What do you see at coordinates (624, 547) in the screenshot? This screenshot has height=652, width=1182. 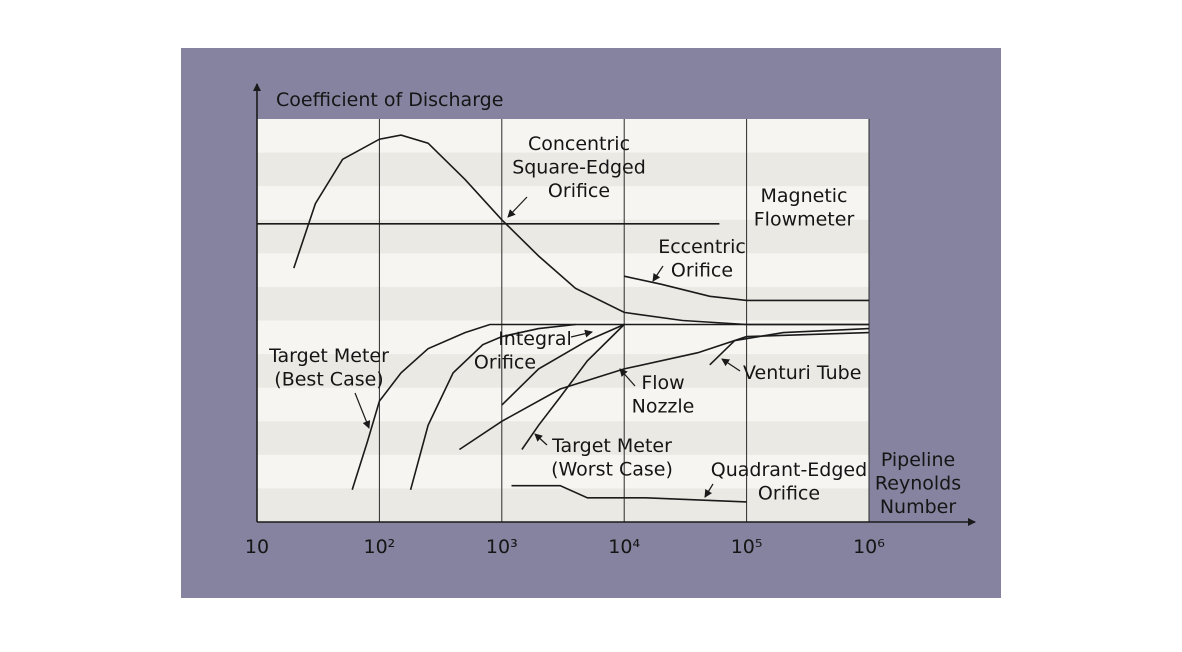 I see `x-tick-label: 10⁴` at bounding box center [624, 547].